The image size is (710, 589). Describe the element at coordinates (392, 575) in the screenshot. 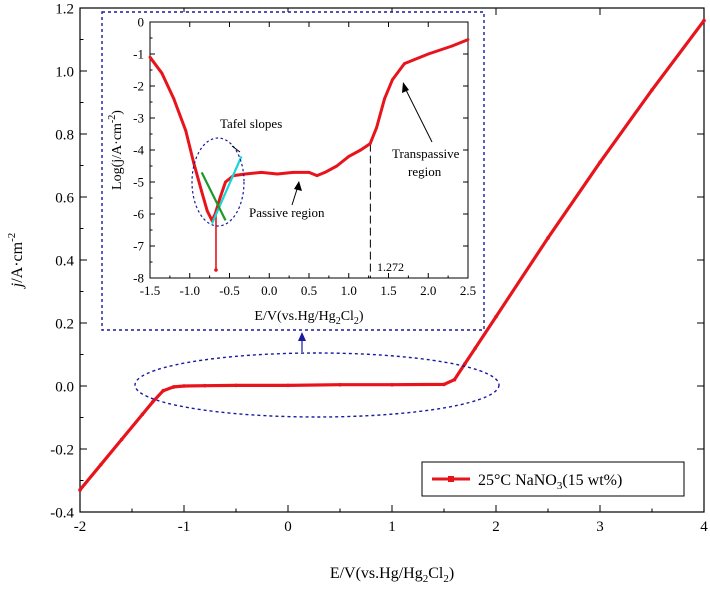

I see `main-x-axis-title: E/V(vs.Hg/Hg2Cl2)` at that location.